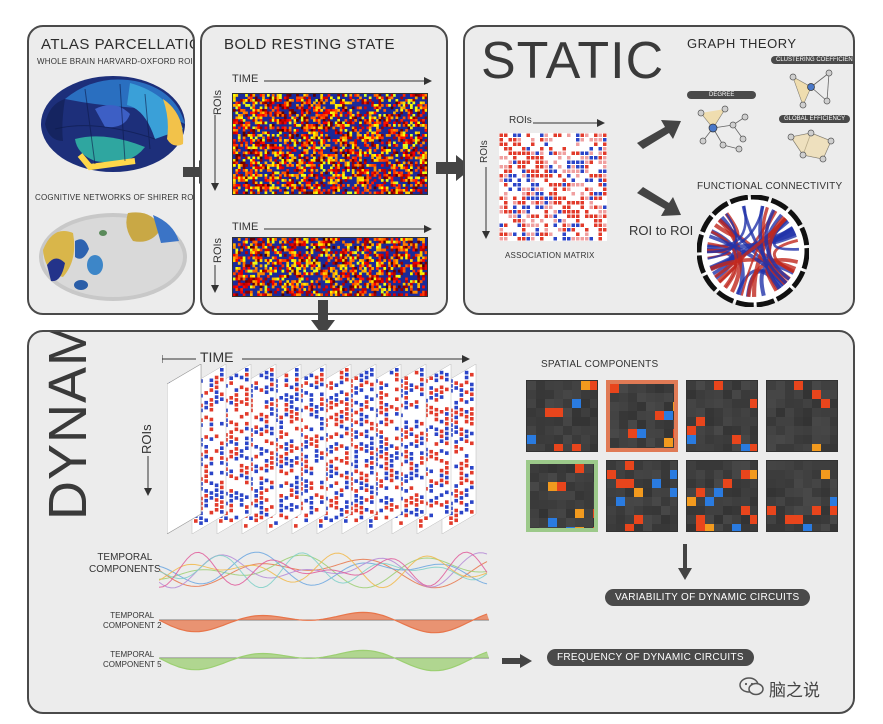 The height and width of the screenshot is (724, 883). I want to click on dynamic-time-axis, so click(316, 359).